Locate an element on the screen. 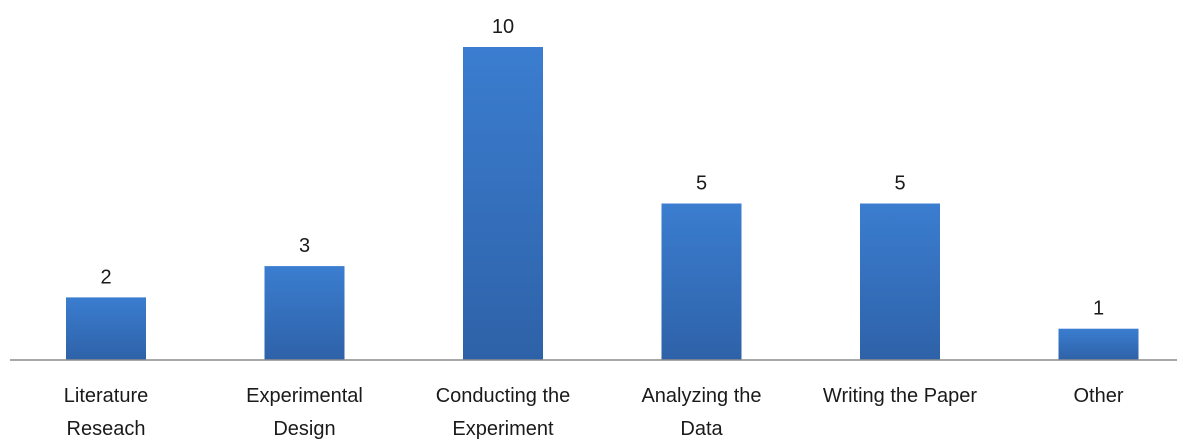  category-label-line: Design is located at coordinates (304, 429).